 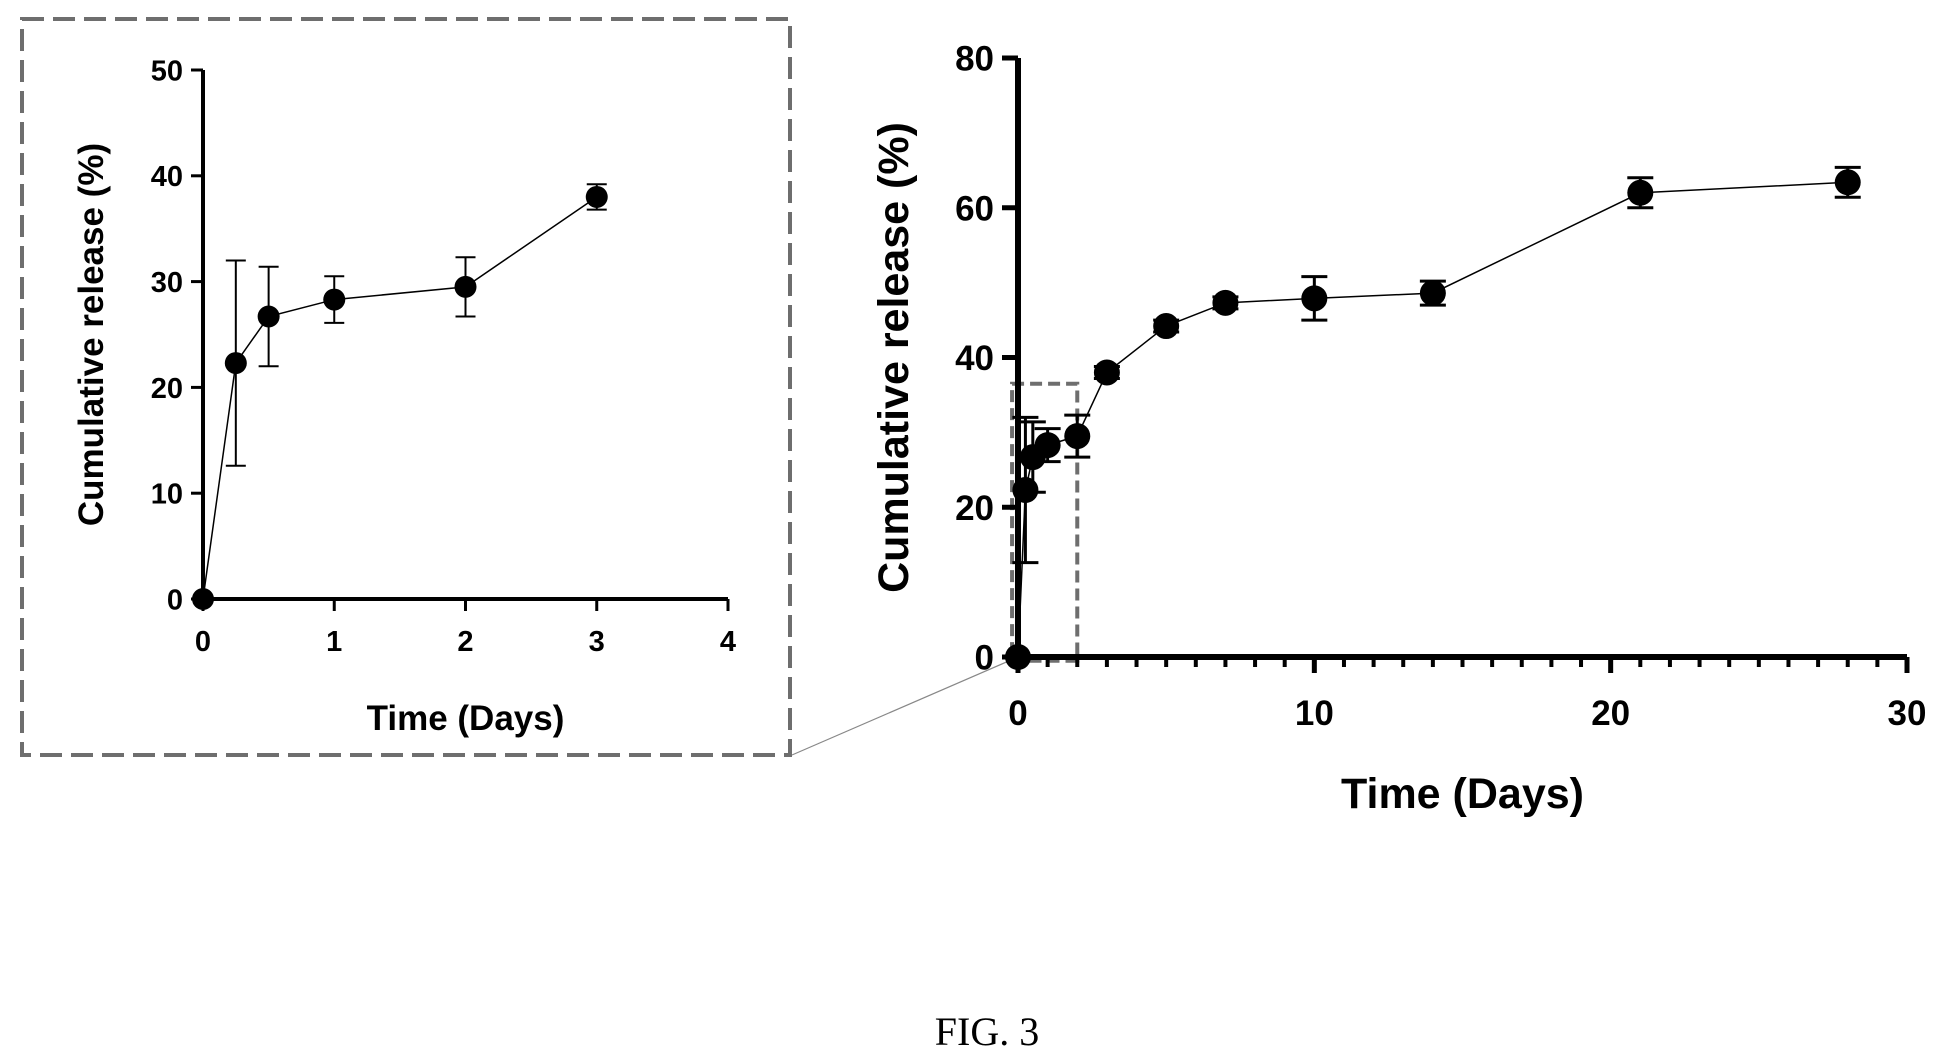 What do you see at coordinates (334, 642) in the screenshot?
I see `x-tick-label: 1` at bounding box center [334, 642].